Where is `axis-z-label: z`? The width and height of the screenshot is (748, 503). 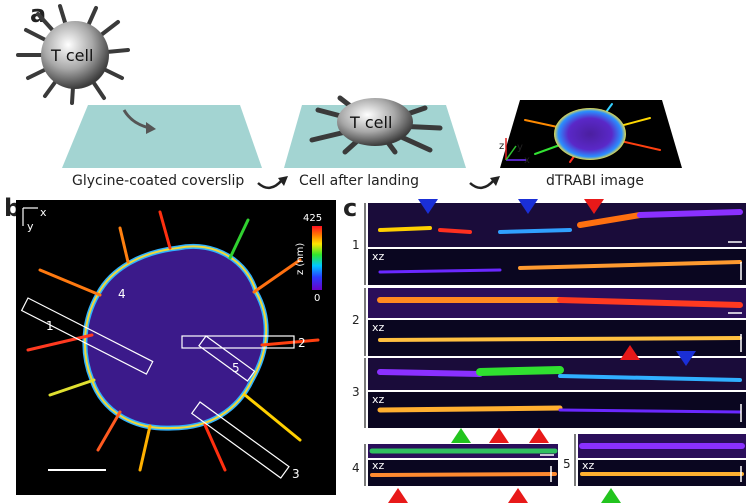
axis-z-label: z is located at coordinates (501, 146).